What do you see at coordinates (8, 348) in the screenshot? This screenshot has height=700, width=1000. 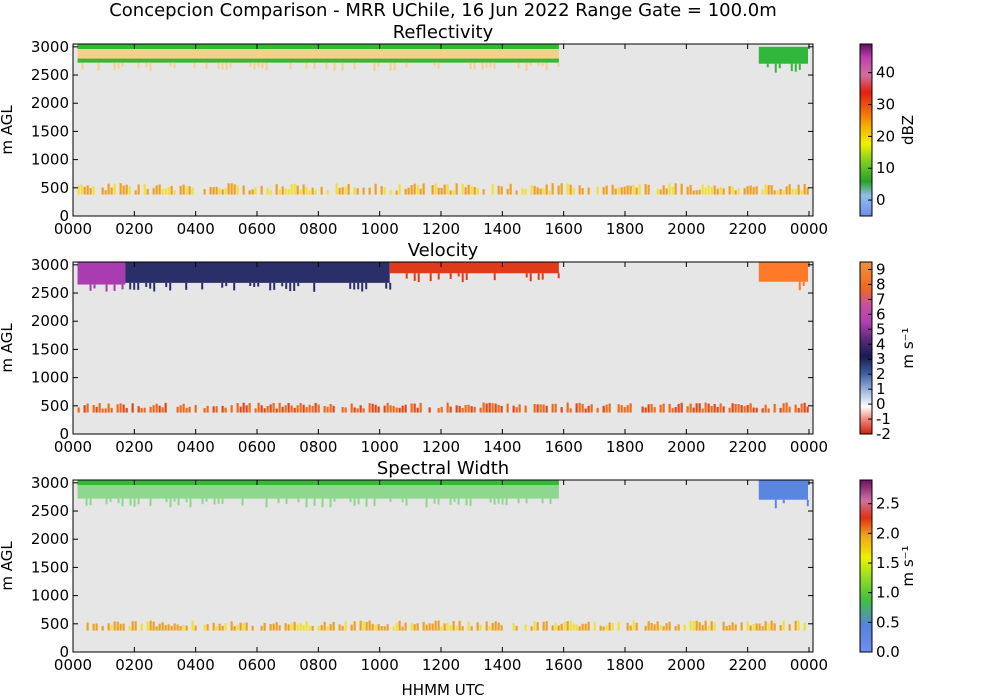 I see `y-axis-label: m AGL` at bounding box center [8, 348].